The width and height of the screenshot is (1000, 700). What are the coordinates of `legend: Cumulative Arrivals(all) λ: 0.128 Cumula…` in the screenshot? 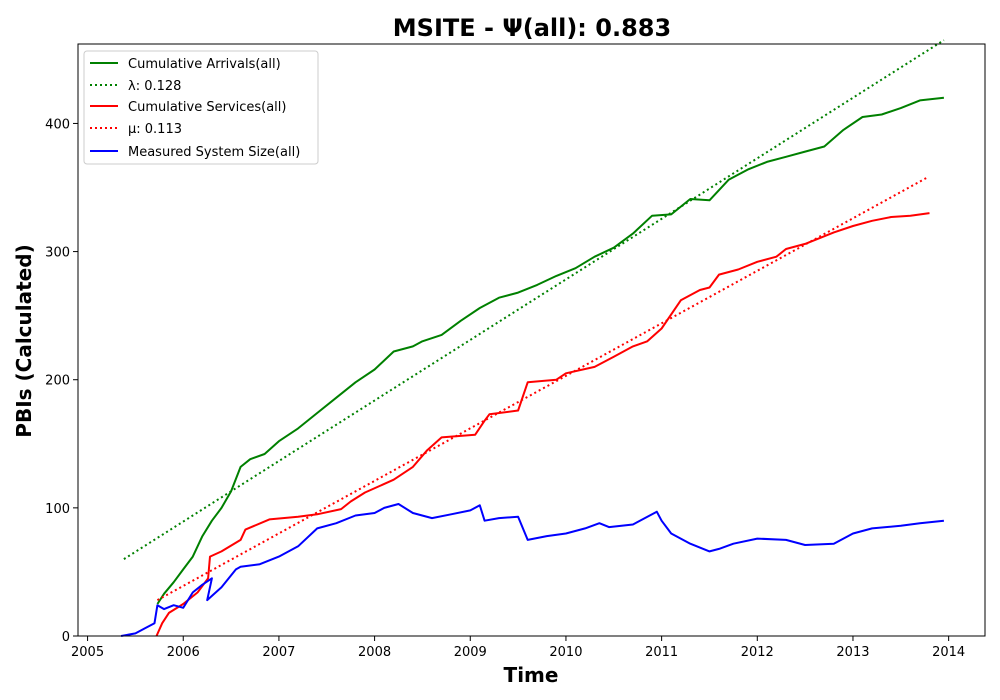 It's located at (201, 107).